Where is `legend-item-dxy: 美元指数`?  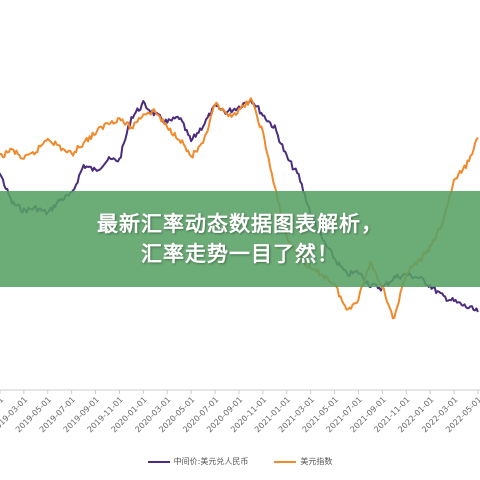 legend-item-dxy: 美元指数 is located at coordinates (303, 461).